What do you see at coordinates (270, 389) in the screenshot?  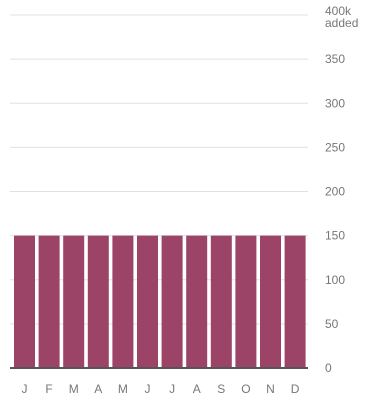 I see `x-tick-label: N` at bounding box center [270, 389].